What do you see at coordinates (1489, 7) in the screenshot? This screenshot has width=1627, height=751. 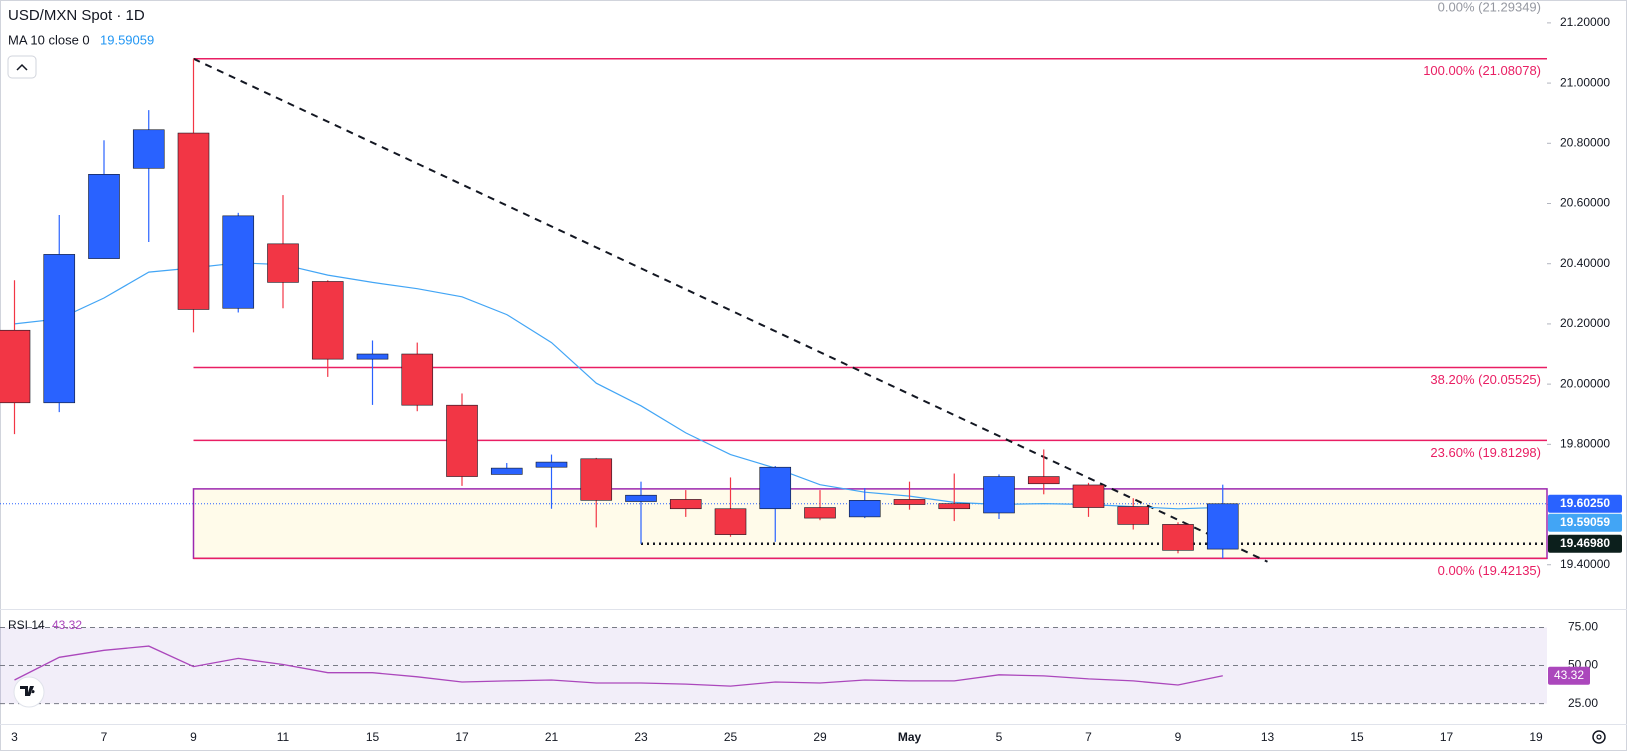 I see `fib-top-label: 0.00% (21.29349)` at bounding box center [1489, 7].